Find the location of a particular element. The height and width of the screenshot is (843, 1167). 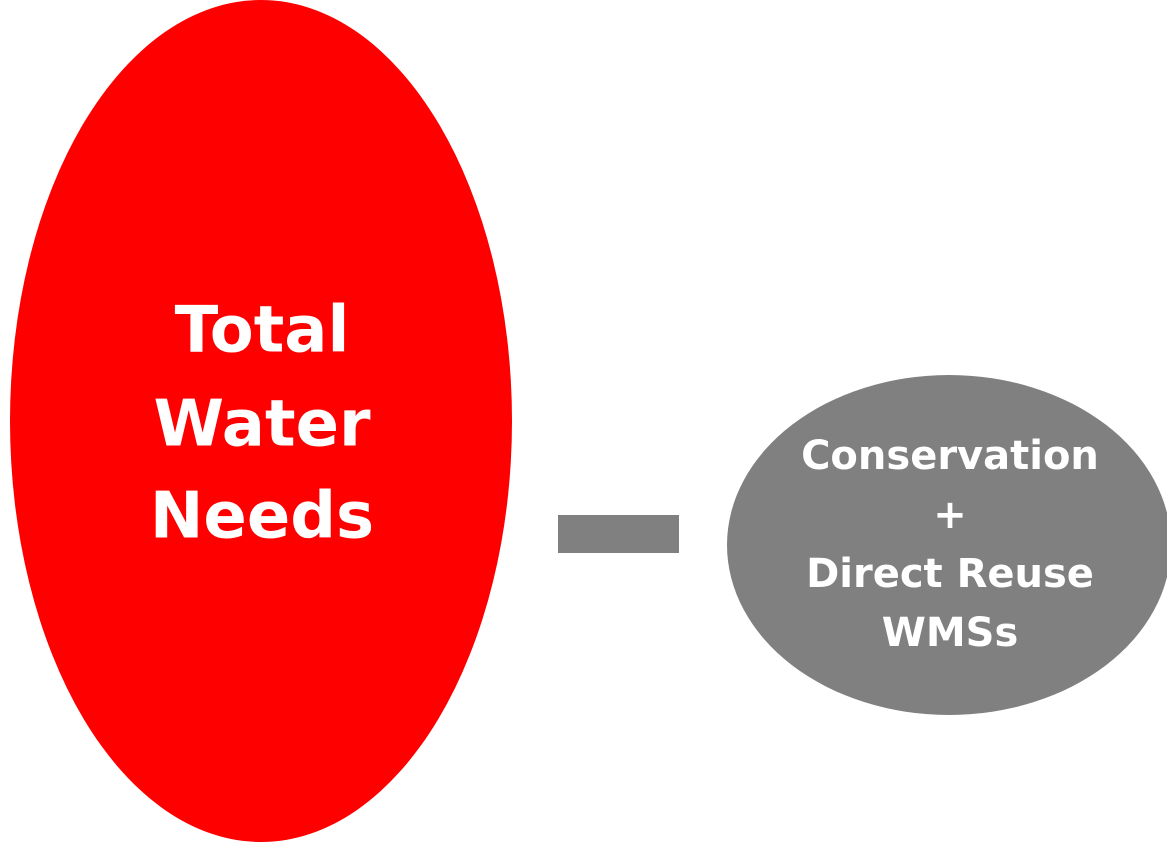

node-label: + is located at coordinates (950, 515).